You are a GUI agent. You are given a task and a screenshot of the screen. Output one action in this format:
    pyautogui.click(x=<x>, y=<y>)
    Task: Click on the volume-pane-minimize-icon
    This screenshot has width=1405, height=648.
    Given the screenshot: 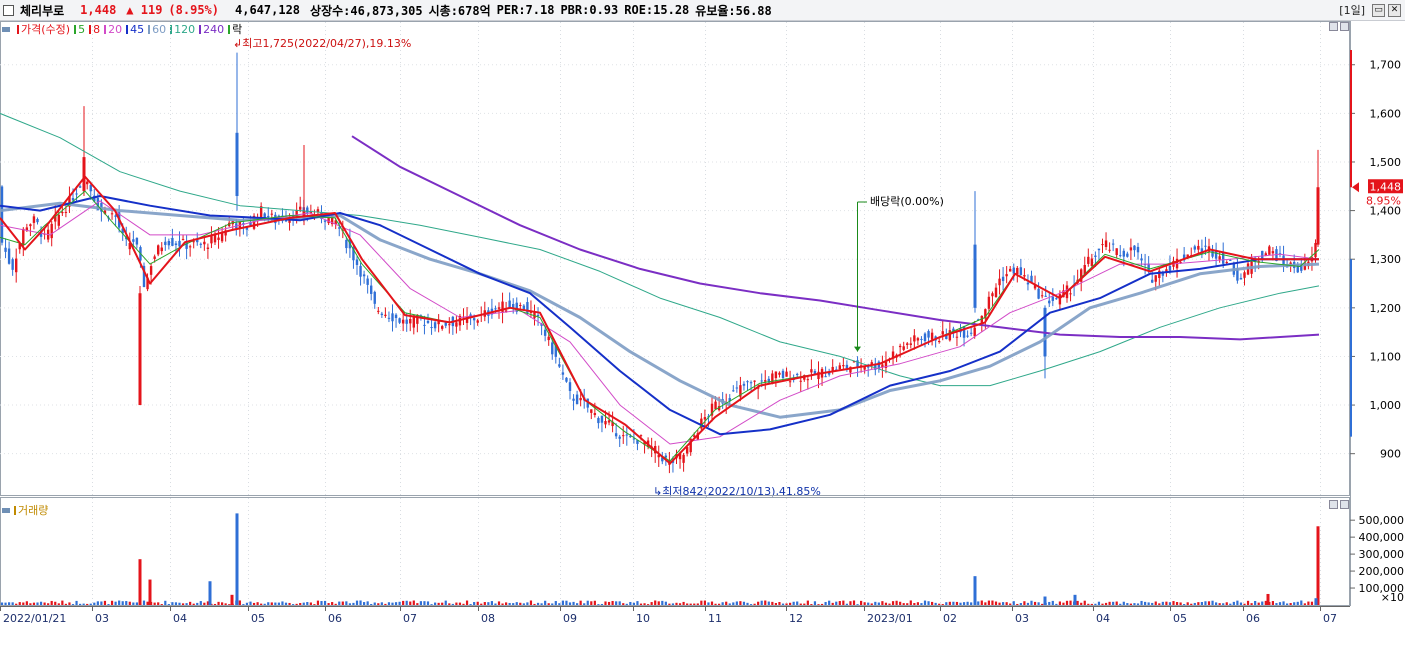 What is the action you would take?
    pyautogui.click(x=1333, y=504)
    